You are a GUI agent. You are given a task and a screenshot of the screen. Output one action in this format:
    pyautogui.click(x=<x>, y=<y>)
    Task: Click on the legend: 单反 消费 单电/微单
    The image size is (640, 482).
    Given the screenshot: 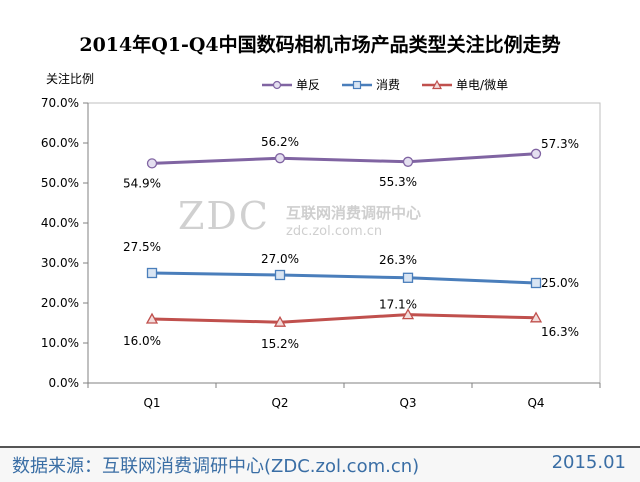 What is the action you would take?
    pyautogui.click(x=385, y=84)
    